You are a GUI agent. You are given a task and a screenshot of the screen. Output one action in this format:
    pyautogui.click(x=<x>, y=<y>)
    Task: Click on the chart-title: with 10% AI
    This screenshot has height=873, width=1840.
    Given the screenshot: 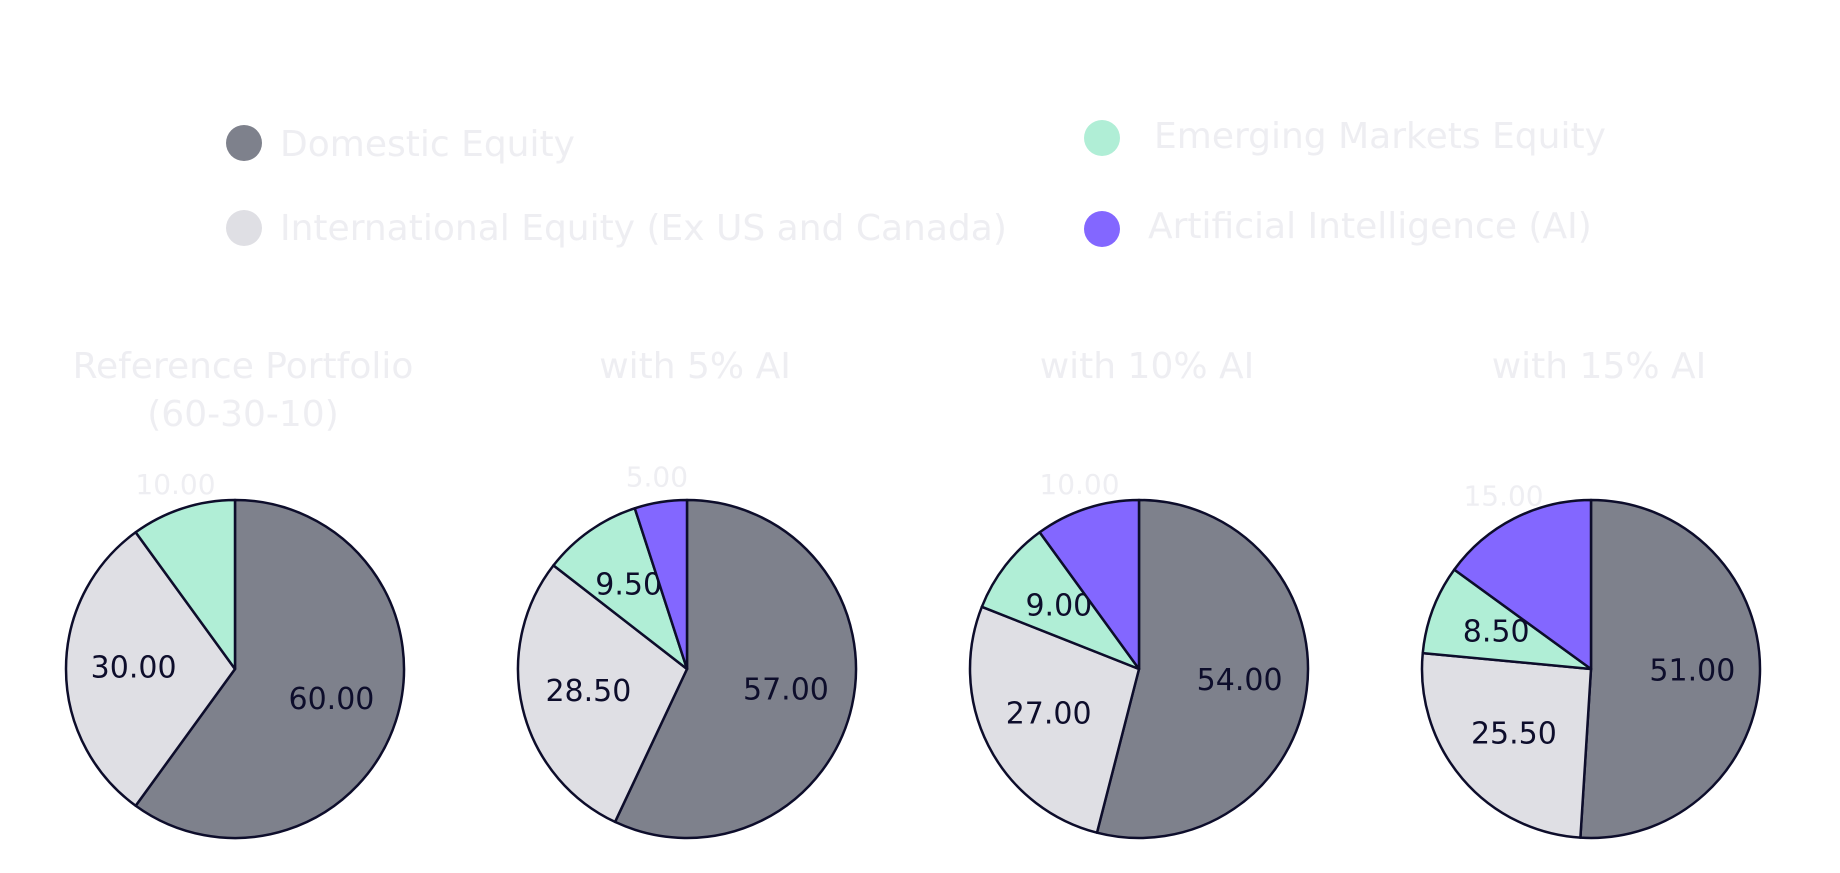 What is the action you would take?
    pyautogui.click(x=1147, y=366)
    